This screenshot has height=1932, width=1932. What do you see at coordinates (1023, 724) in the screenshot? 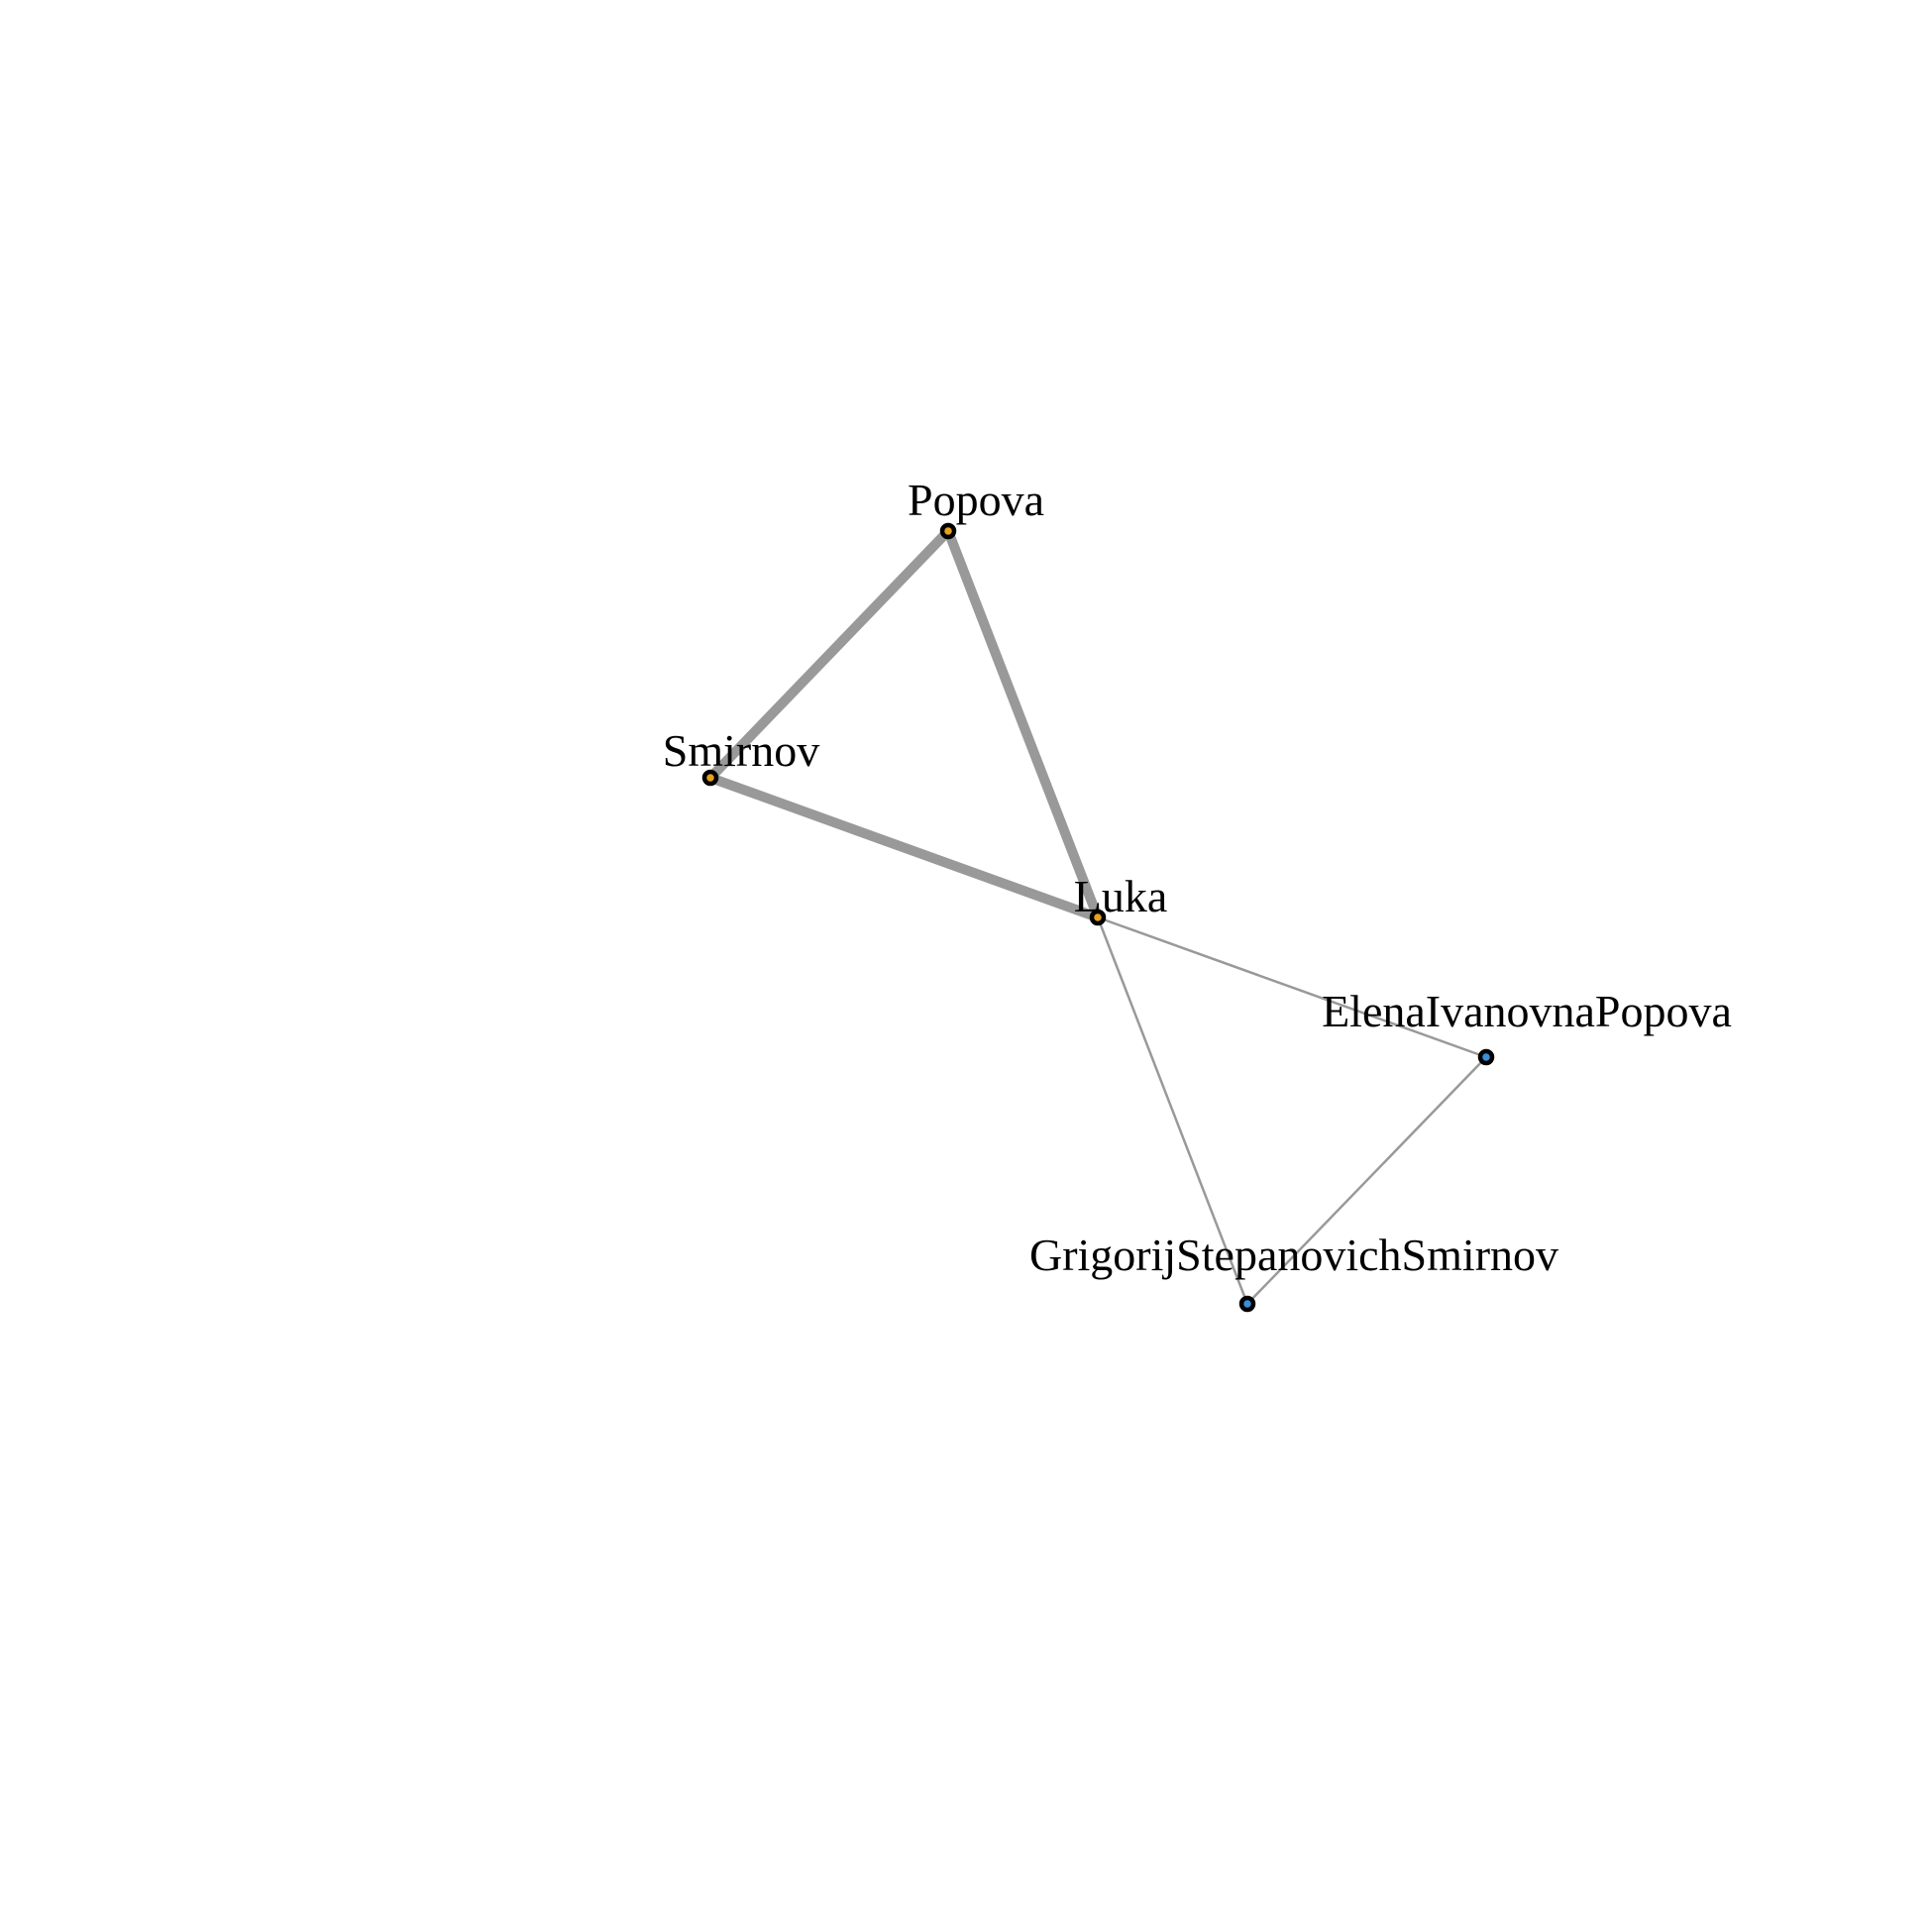
I see `edge-popova-luka` at bounding box center [1023, 724].